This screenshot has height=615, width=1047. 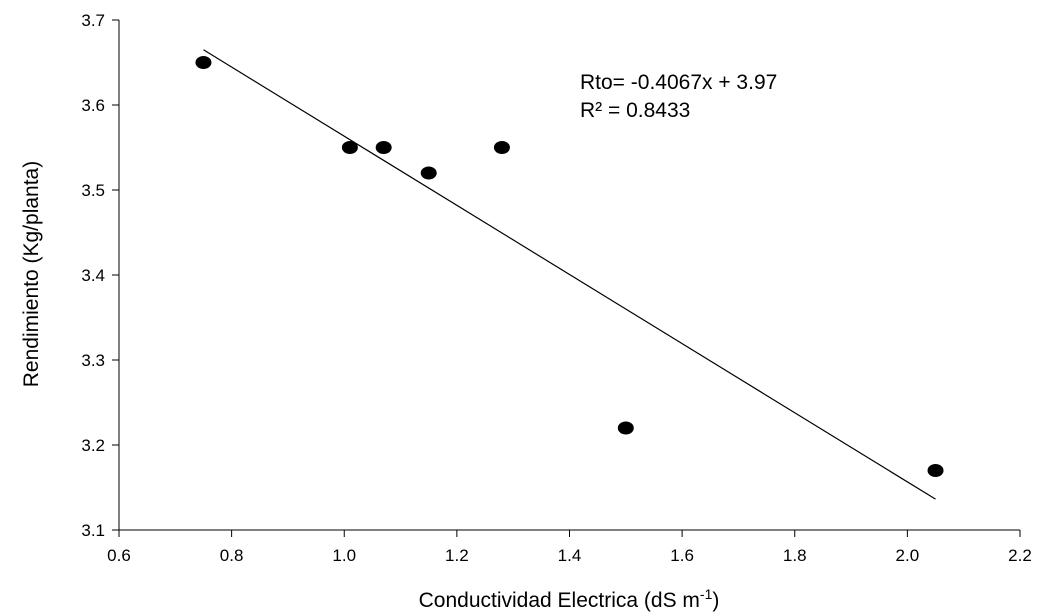 What do you see at coordinates (635, 110) in the screenshot?
I see `r-squared-annotation: R² = 0.8433` at bounding box center [635, 110].